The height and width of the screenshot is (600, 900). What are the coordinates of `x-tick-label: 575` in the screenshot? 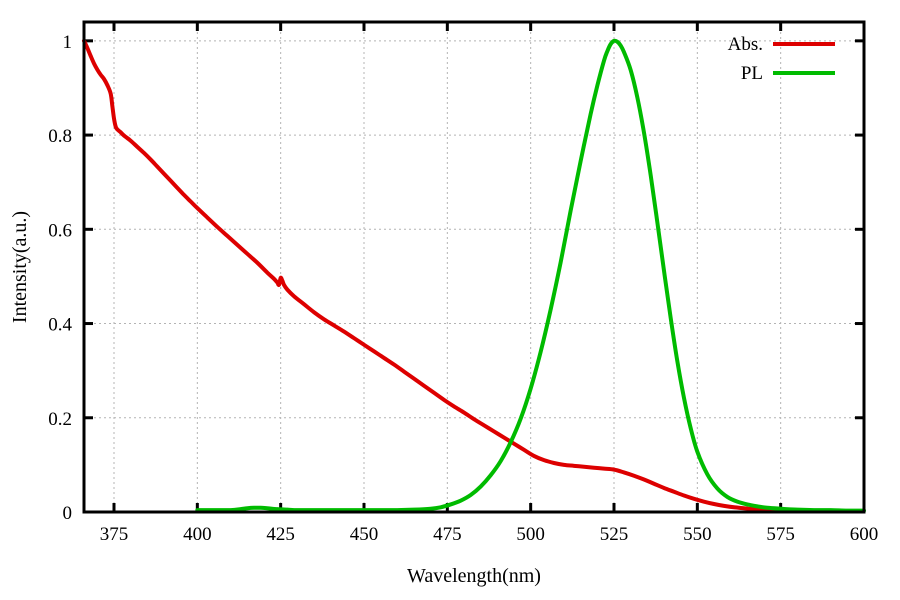 It's located at (780, 534).